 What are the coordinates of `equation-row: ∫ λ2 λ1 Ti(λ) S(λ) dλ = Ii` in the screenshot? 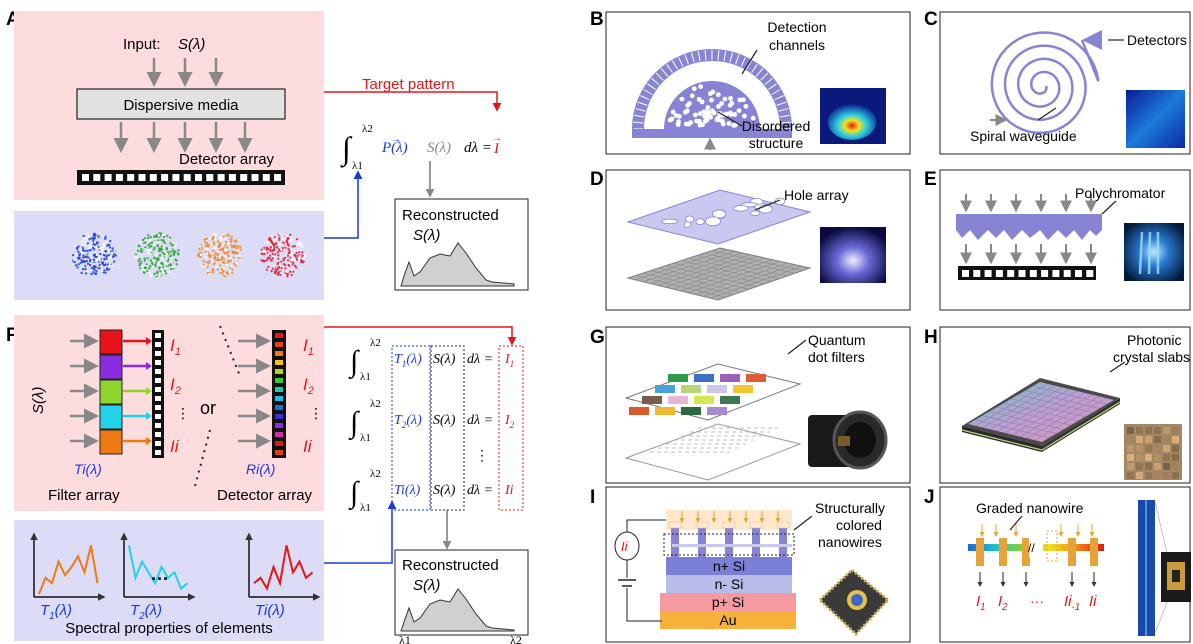 It's located at (431, 491).